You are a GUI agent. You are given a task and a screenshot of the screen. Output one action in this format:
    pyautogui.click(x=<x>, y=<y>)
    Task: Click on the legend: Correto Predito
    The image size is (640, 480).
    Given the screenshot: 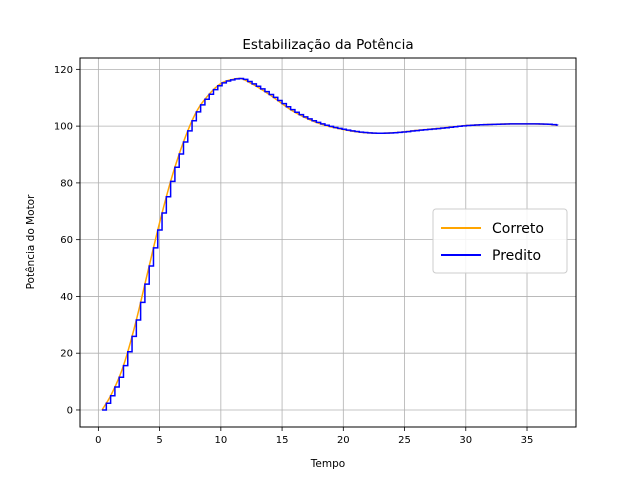 What is the action you would take?
    pyautogui.click(x=500, y=241)
    